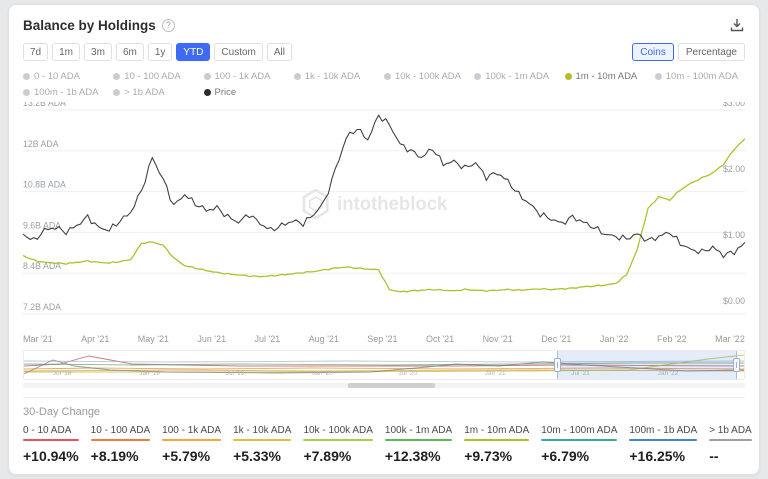  Describe the element at coordinates (338, 444) in the screenshot. I see `change-item-4: 10k - 100k ADA +7.89%` at that location.